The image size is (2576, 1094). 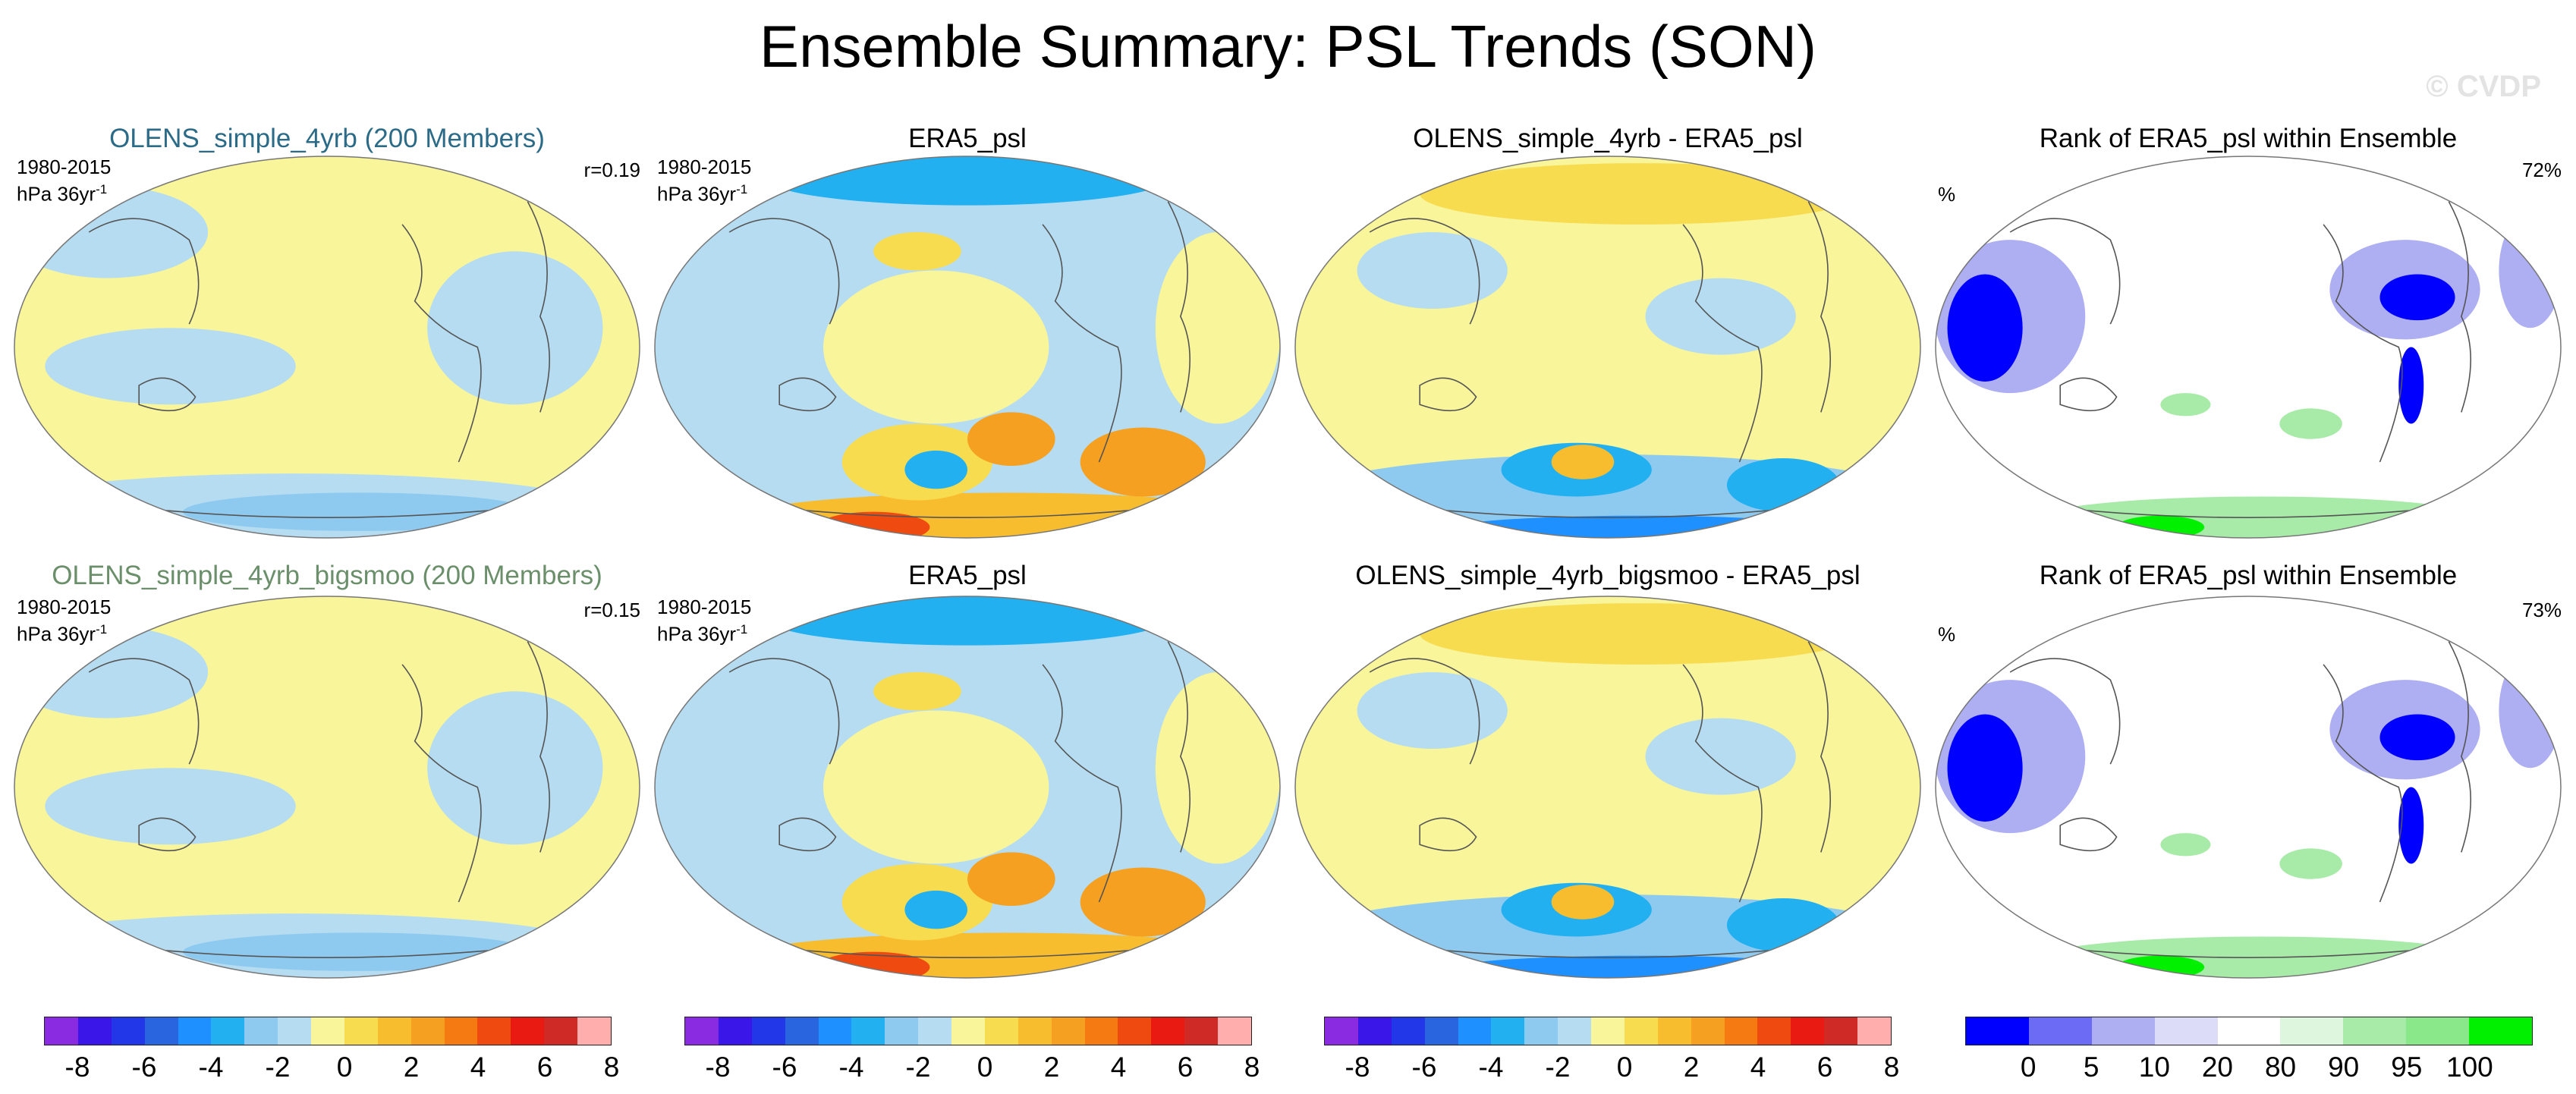 I want to click on page-title: Ensemble Summary: PSL Trends (SON), so click(x=1288, y=46).